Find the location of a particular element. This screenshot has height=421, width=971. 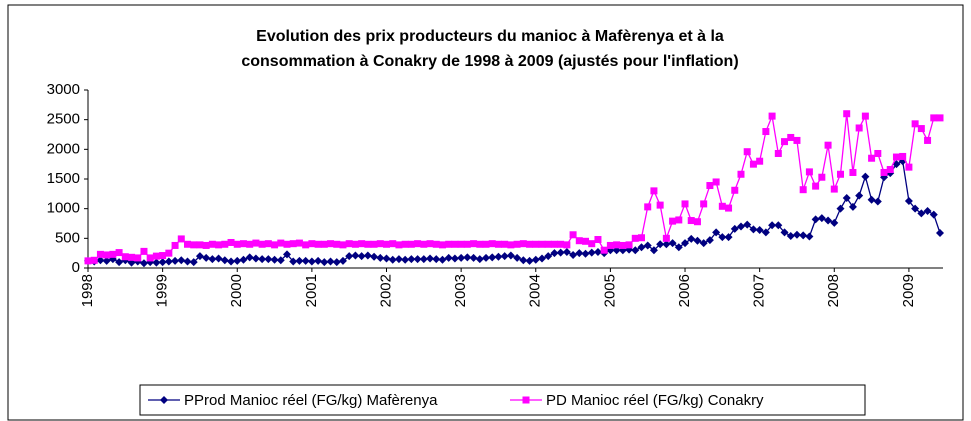

x-tick-label: 2001 is located at coordinates (311, 290).